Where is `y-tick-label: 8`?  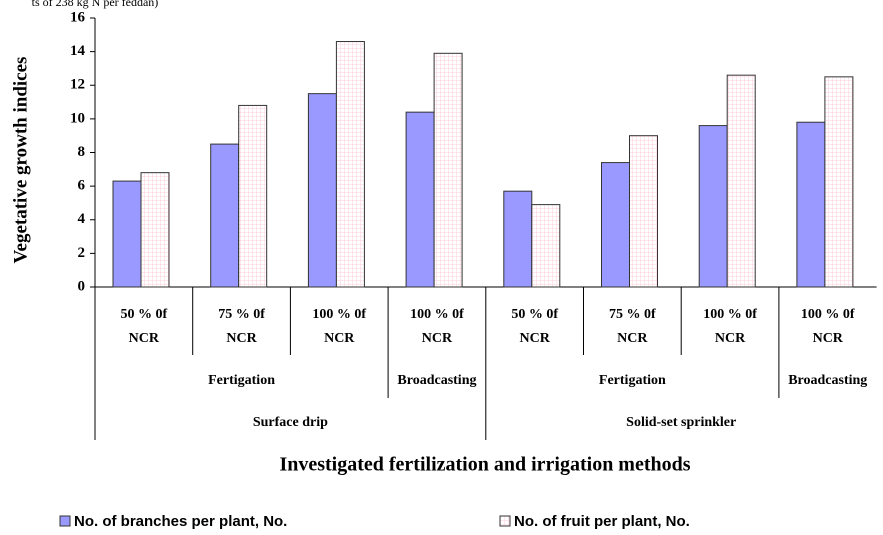 y-tick-label: 8 is located at coordinates (82, 152).